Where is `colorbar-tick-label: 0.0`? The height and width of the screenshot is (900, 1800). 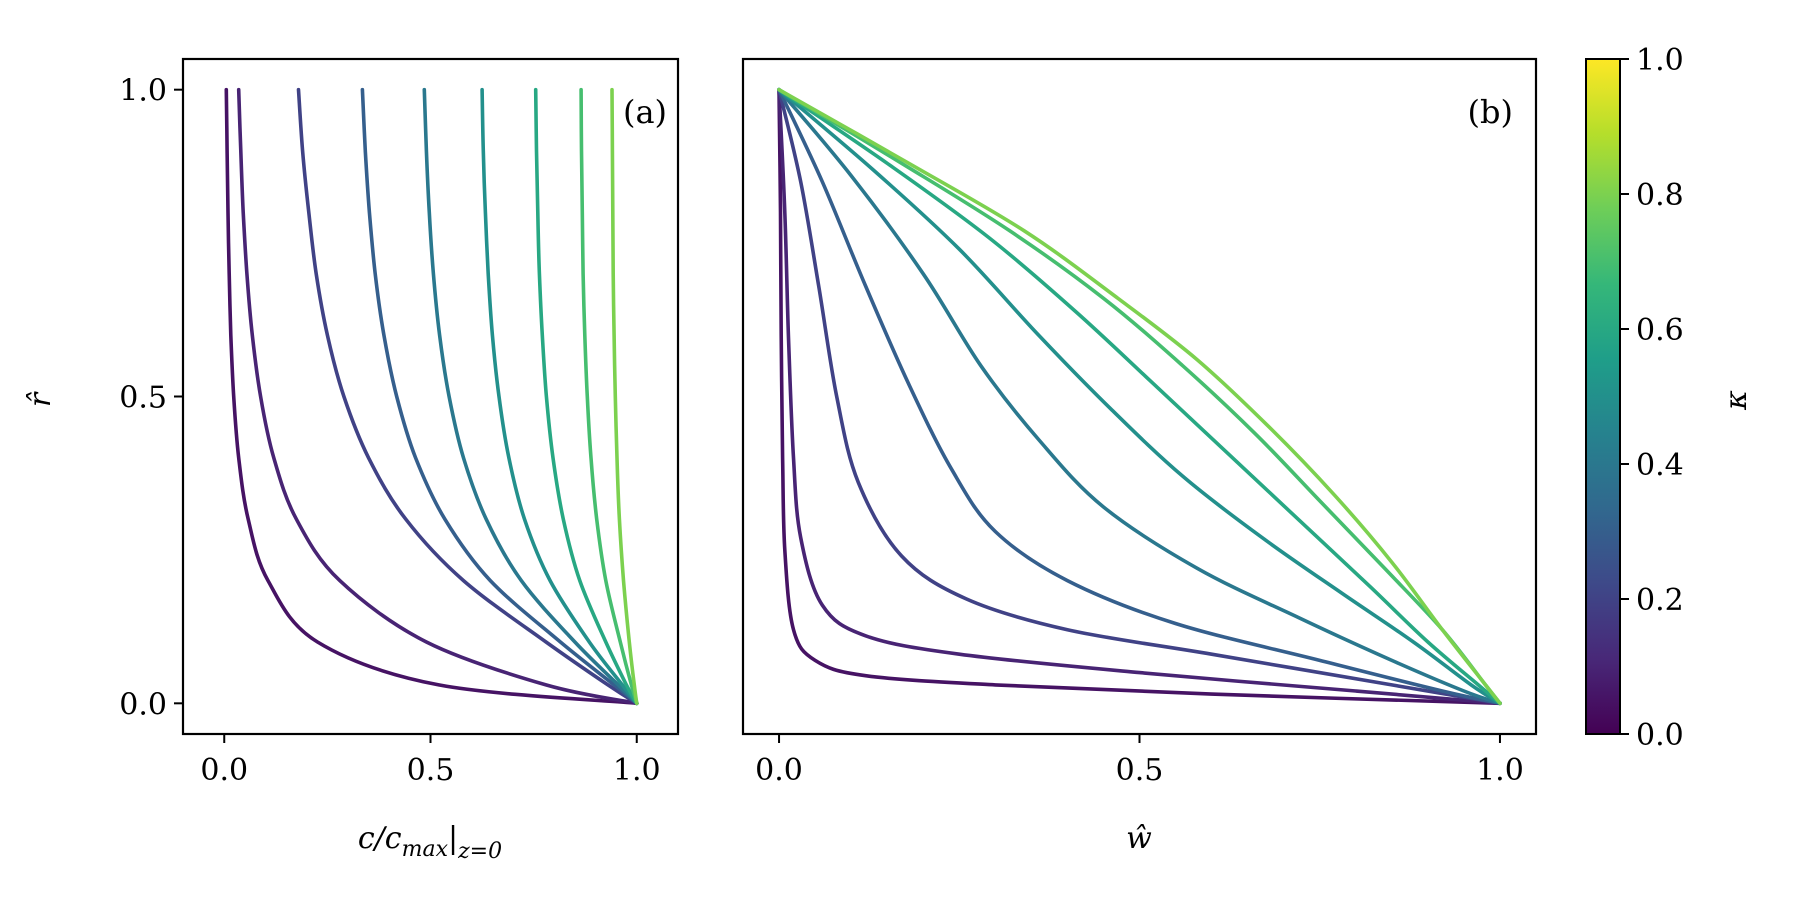
colorbar-tick-label: 0.0 is located at coordinates (1660, 735).